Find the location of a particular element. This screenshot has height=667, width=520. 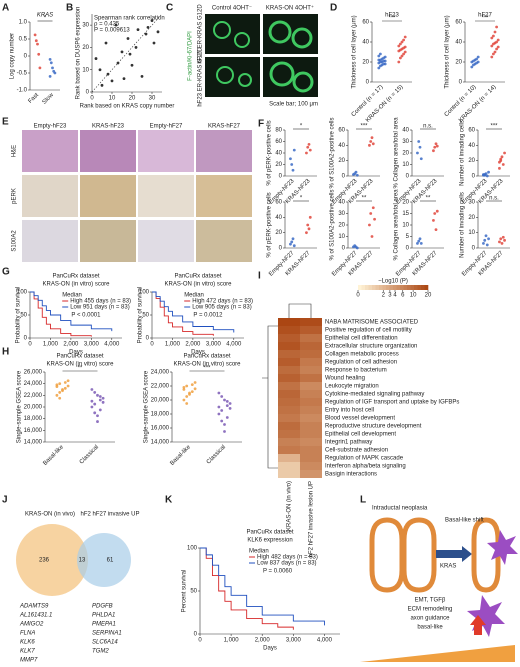

legend-tick-label: 10 is located at coordinates (413, 296).